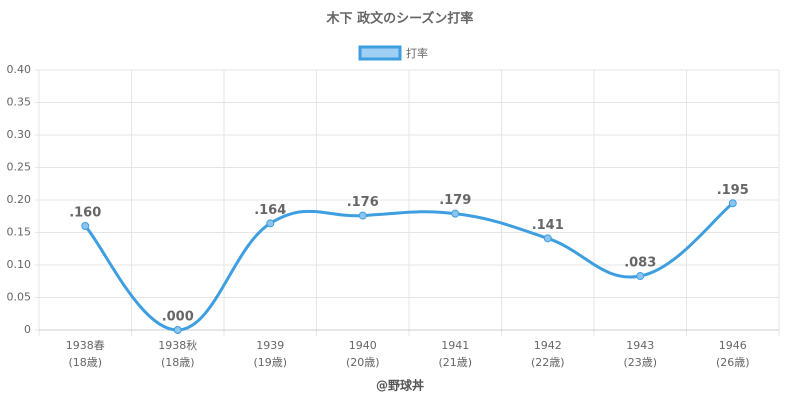  I want to click on legend-swatch, so click(380, 53).